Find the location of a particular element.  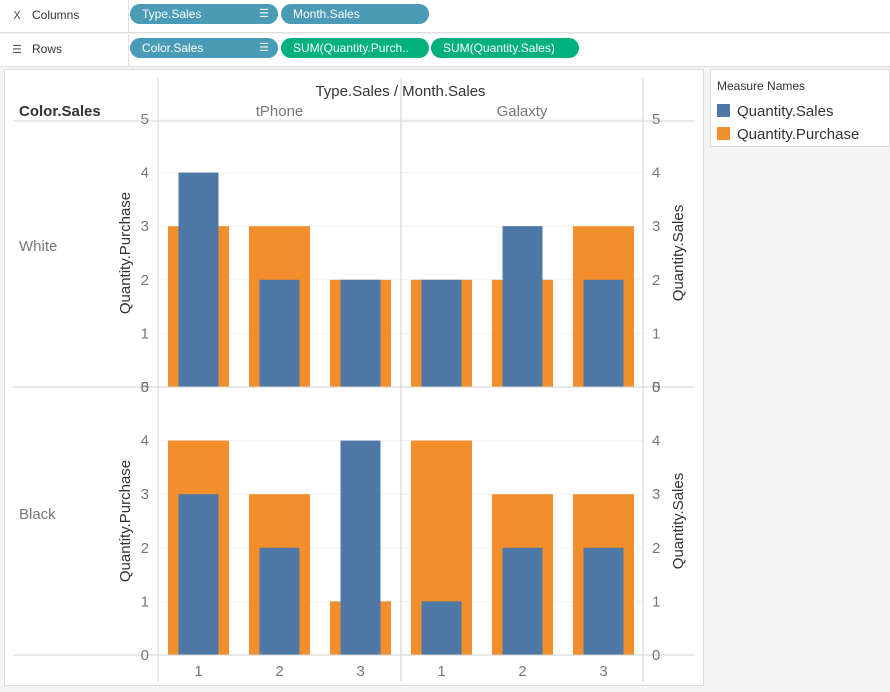

legend-item-quantity-purchase: Quantity.Purchase is located at coordinates (788, 134).